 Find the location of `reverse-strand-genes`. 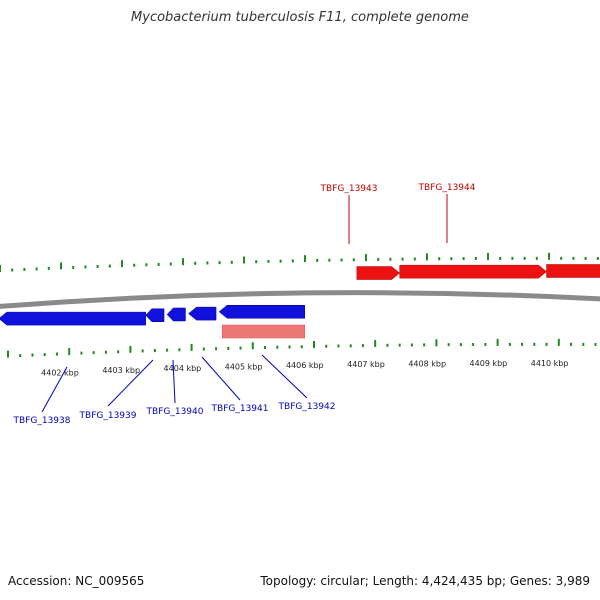

reverse-strand-genes is located at coordinates (153, 322).